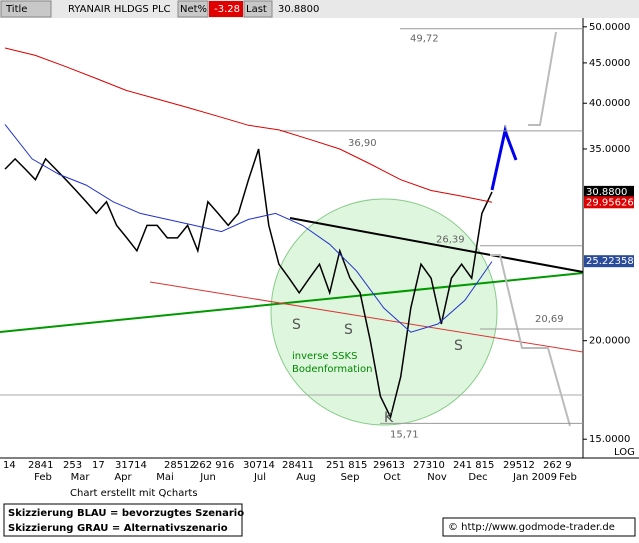 The height and width of the screenshot is (543, 639). I want to click on copyright: © http://www.godmode-trader.de, so click(531, 527).